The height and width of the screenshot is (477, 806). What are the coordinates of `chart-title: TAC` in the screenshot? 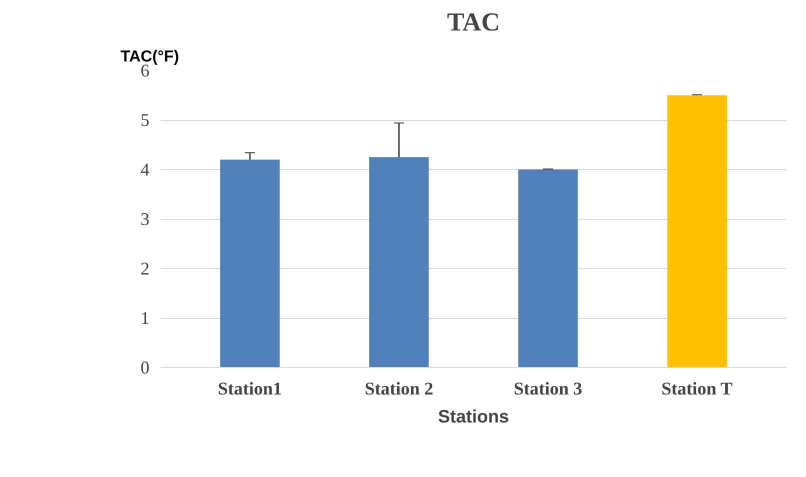 It's located at (473, 22).